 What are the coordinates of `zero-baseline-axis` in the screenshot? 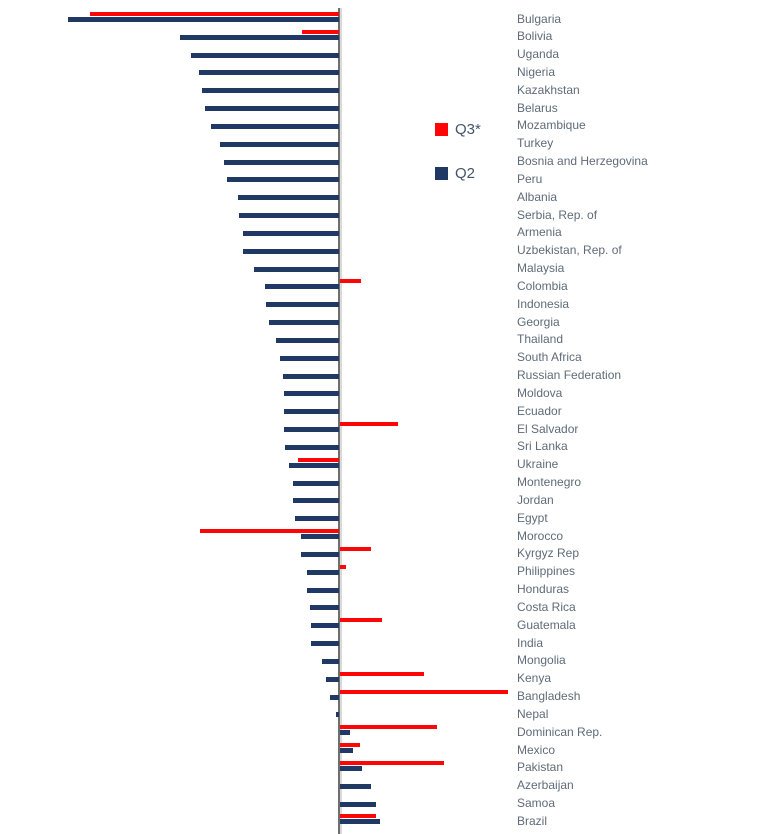 It's located at (339, 421).